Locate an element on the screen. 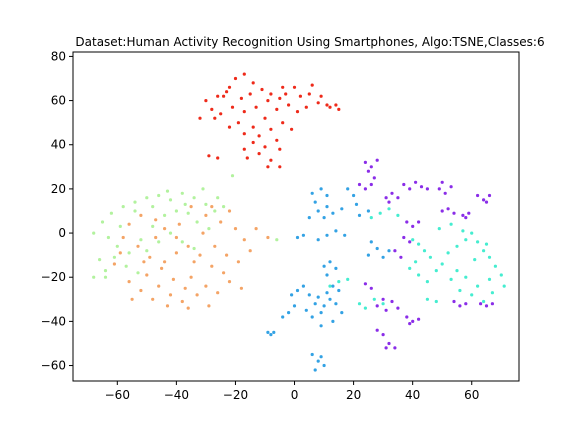 Image resolution: width=576 pixels, height=432 pixels. y-tick-label: −20 is located at coordinates (53, 277).